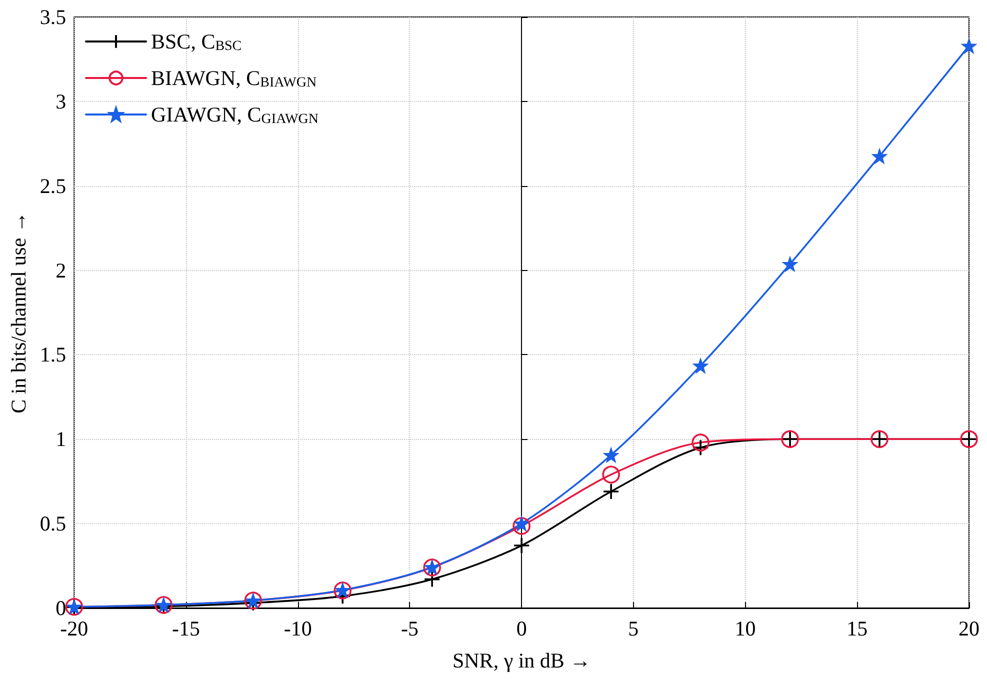 The width and height of the screenshot is (987, 686). What do you see at coordinates (61, 270) in the screenshot?
I see `y-tick-label: 2` at bounding box center [61, 270].